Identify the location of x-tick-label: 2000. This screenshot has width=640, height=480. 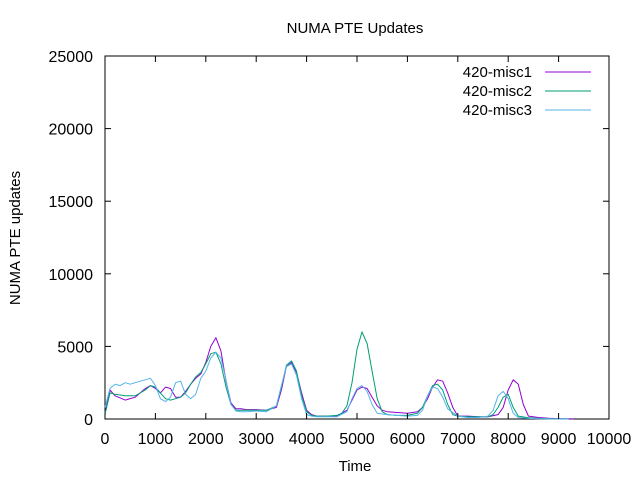
(206, 439).